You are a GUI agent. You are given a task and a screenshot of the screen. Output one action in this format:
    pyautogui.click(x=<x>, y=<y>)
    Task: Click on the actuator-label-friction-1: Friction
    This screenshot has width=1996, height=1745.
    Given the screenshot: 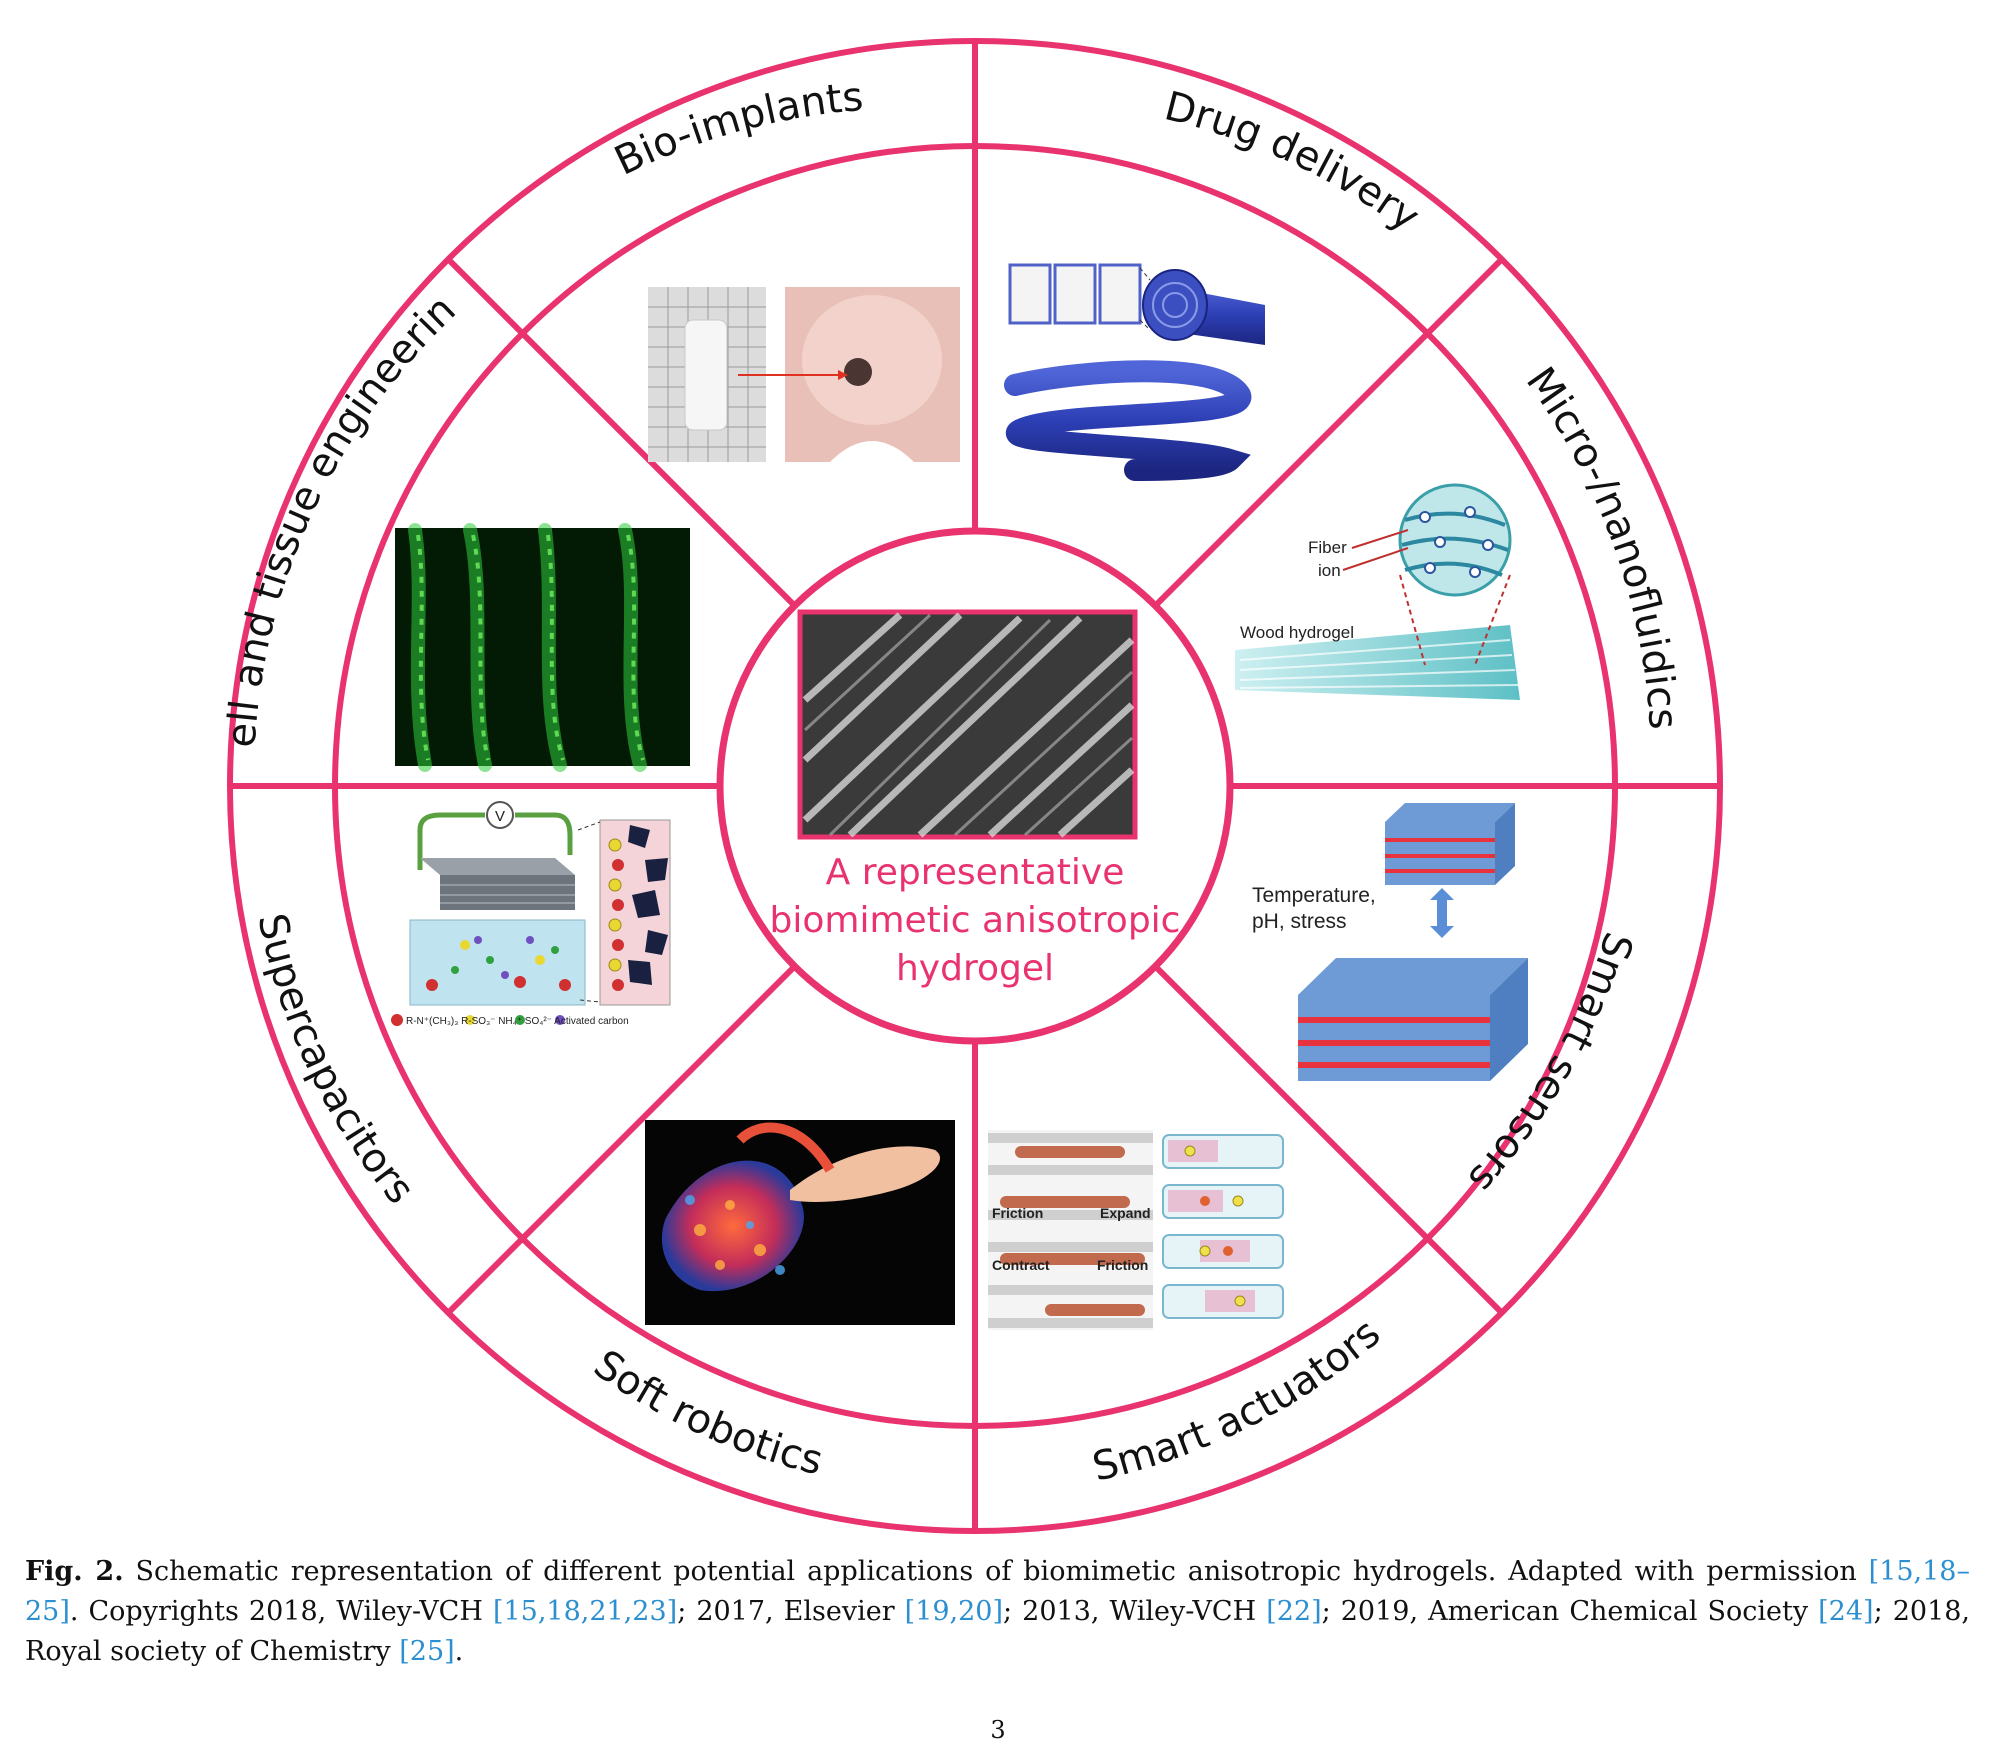 What is the action you would take?
    pyautogui.click(x=1017, y=1213)
    